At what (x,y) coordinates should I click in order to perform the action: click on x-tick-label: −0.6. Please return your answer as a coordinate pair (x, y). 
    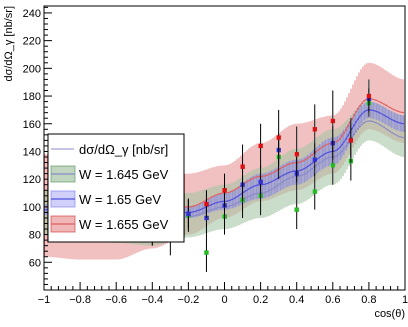
    Looking at the image, I should click on (116, 300).